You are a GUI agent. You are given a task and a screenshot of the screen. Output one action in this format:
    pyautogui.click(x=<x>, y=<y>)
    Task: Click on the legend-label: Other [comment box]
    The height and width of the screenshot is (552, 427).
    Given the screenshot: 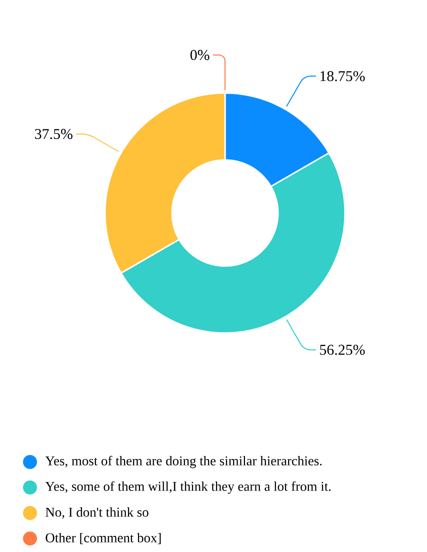 What is the action you would take?
    pyautogui.click(x=103, y=538)
    